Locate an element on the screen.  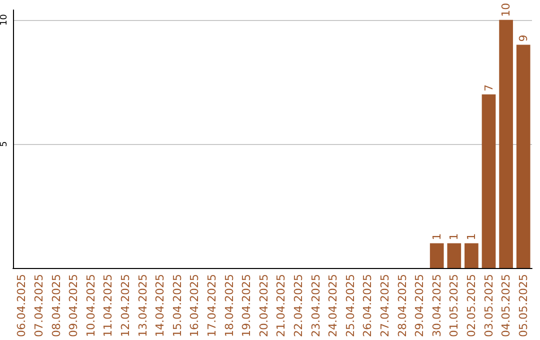
x-tick-label: 21.04.2025 is located at coordinates (281, 306).